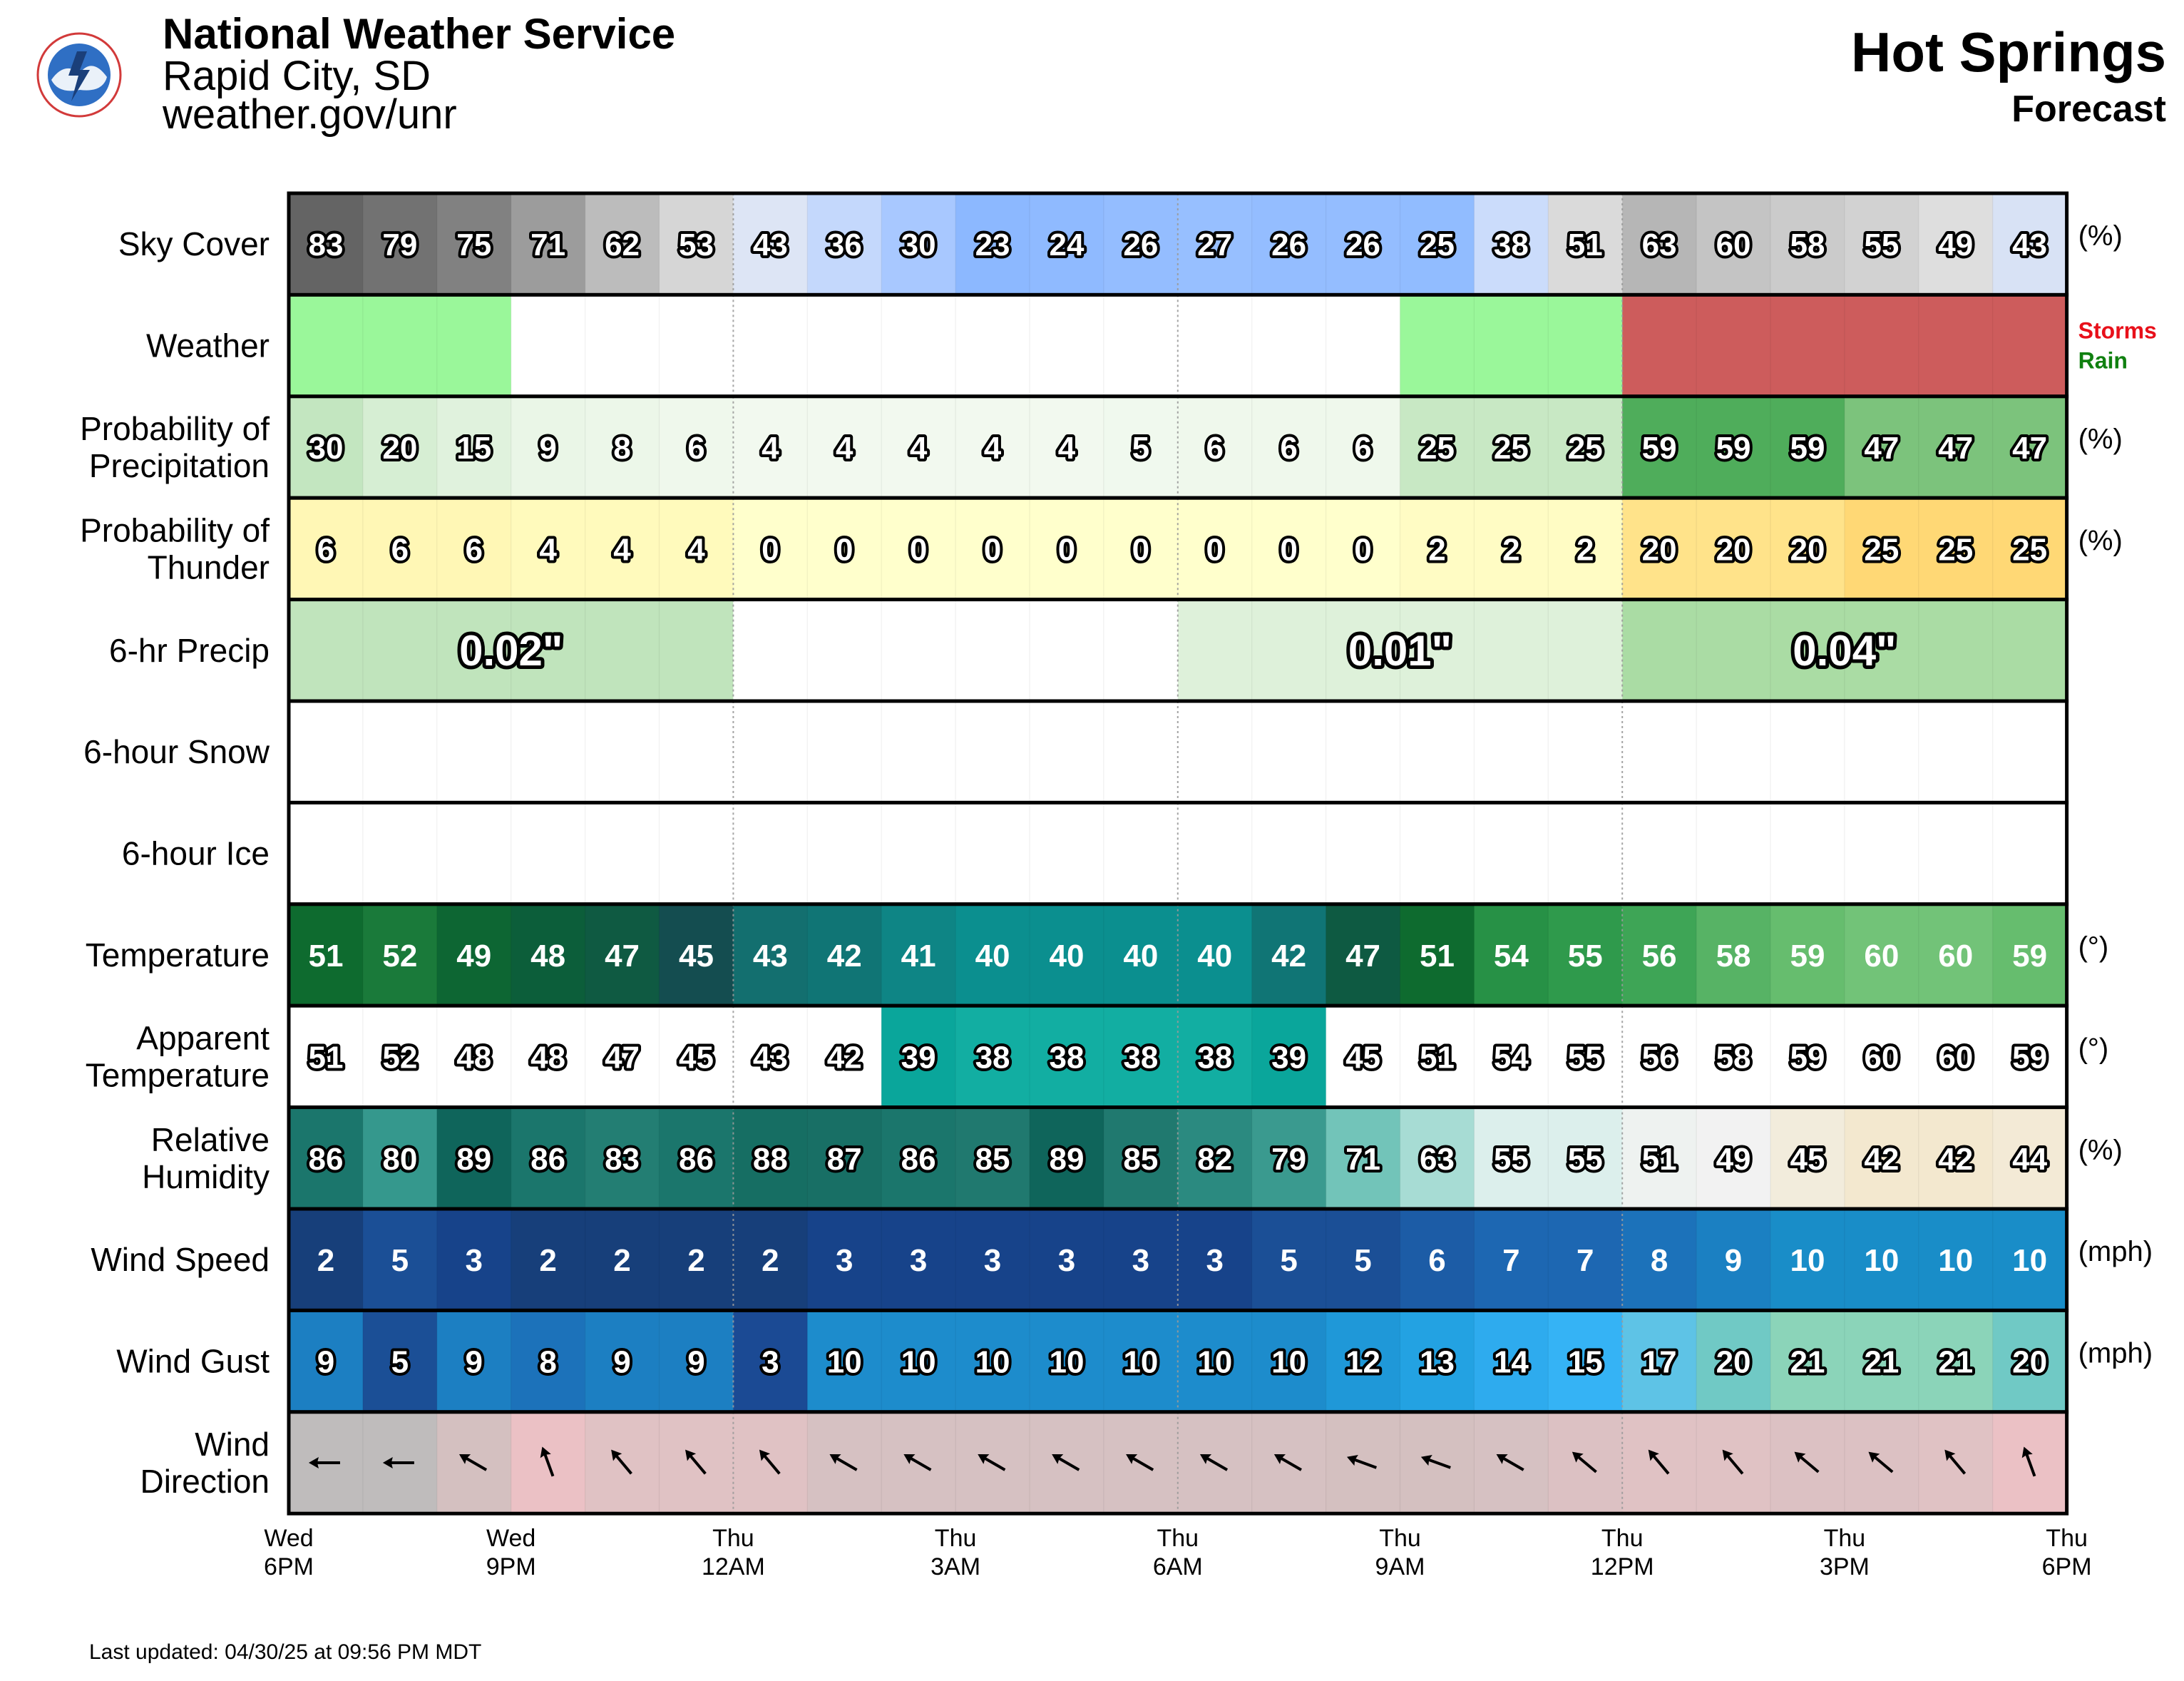  I want to click on rh-value: 55, so click(1511, 1159).